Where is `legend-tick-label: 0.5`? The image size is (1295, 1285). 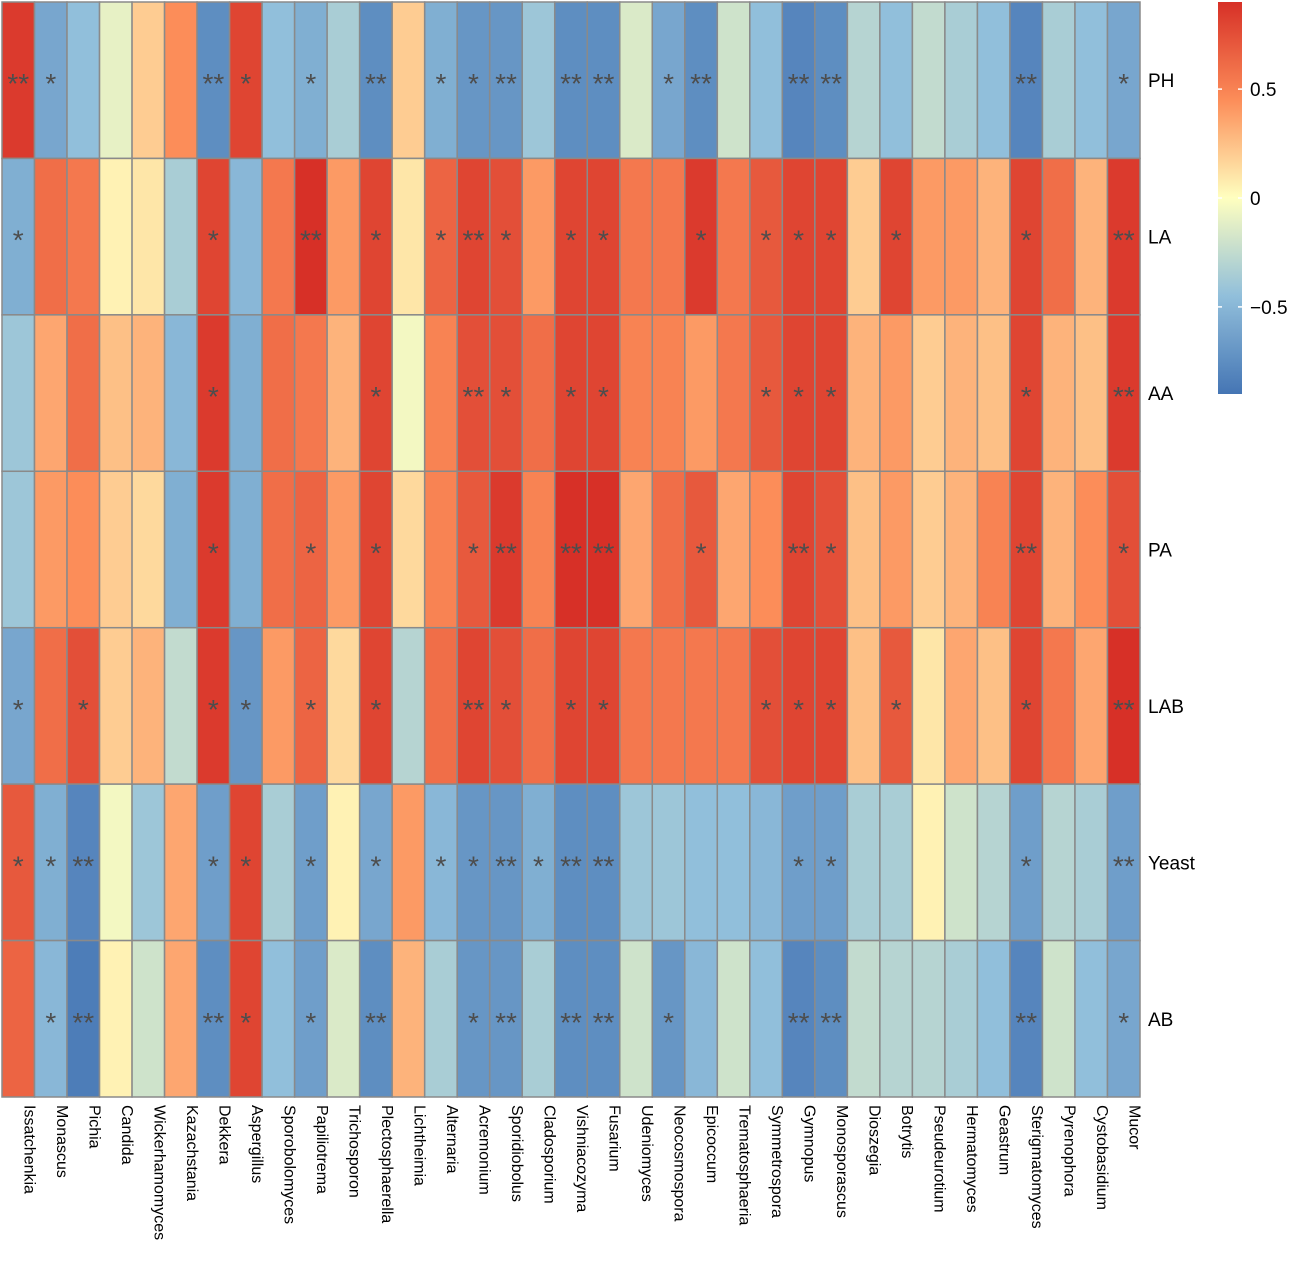 legend-tick-label: 0.5 is located at coordinates (1263, 90).